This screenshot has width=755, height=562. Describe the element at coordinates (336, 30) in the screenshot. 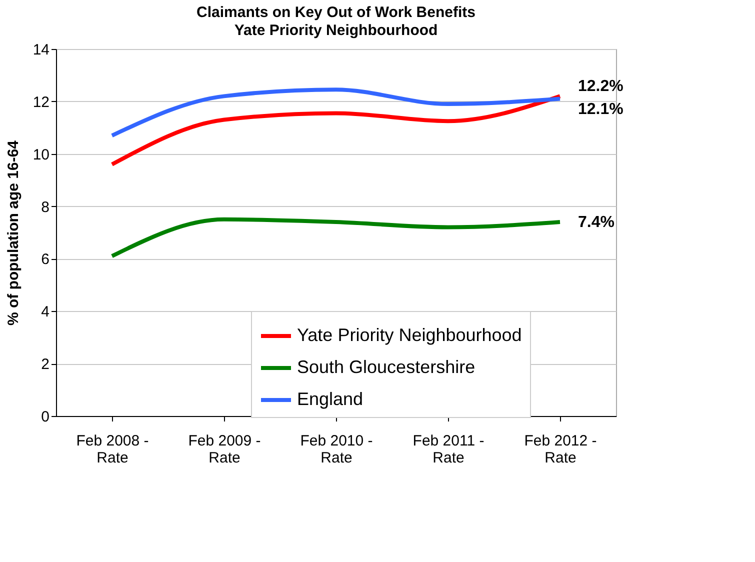

I see `chart-subtitle: Yate Priority Neighbourhood` at that location.